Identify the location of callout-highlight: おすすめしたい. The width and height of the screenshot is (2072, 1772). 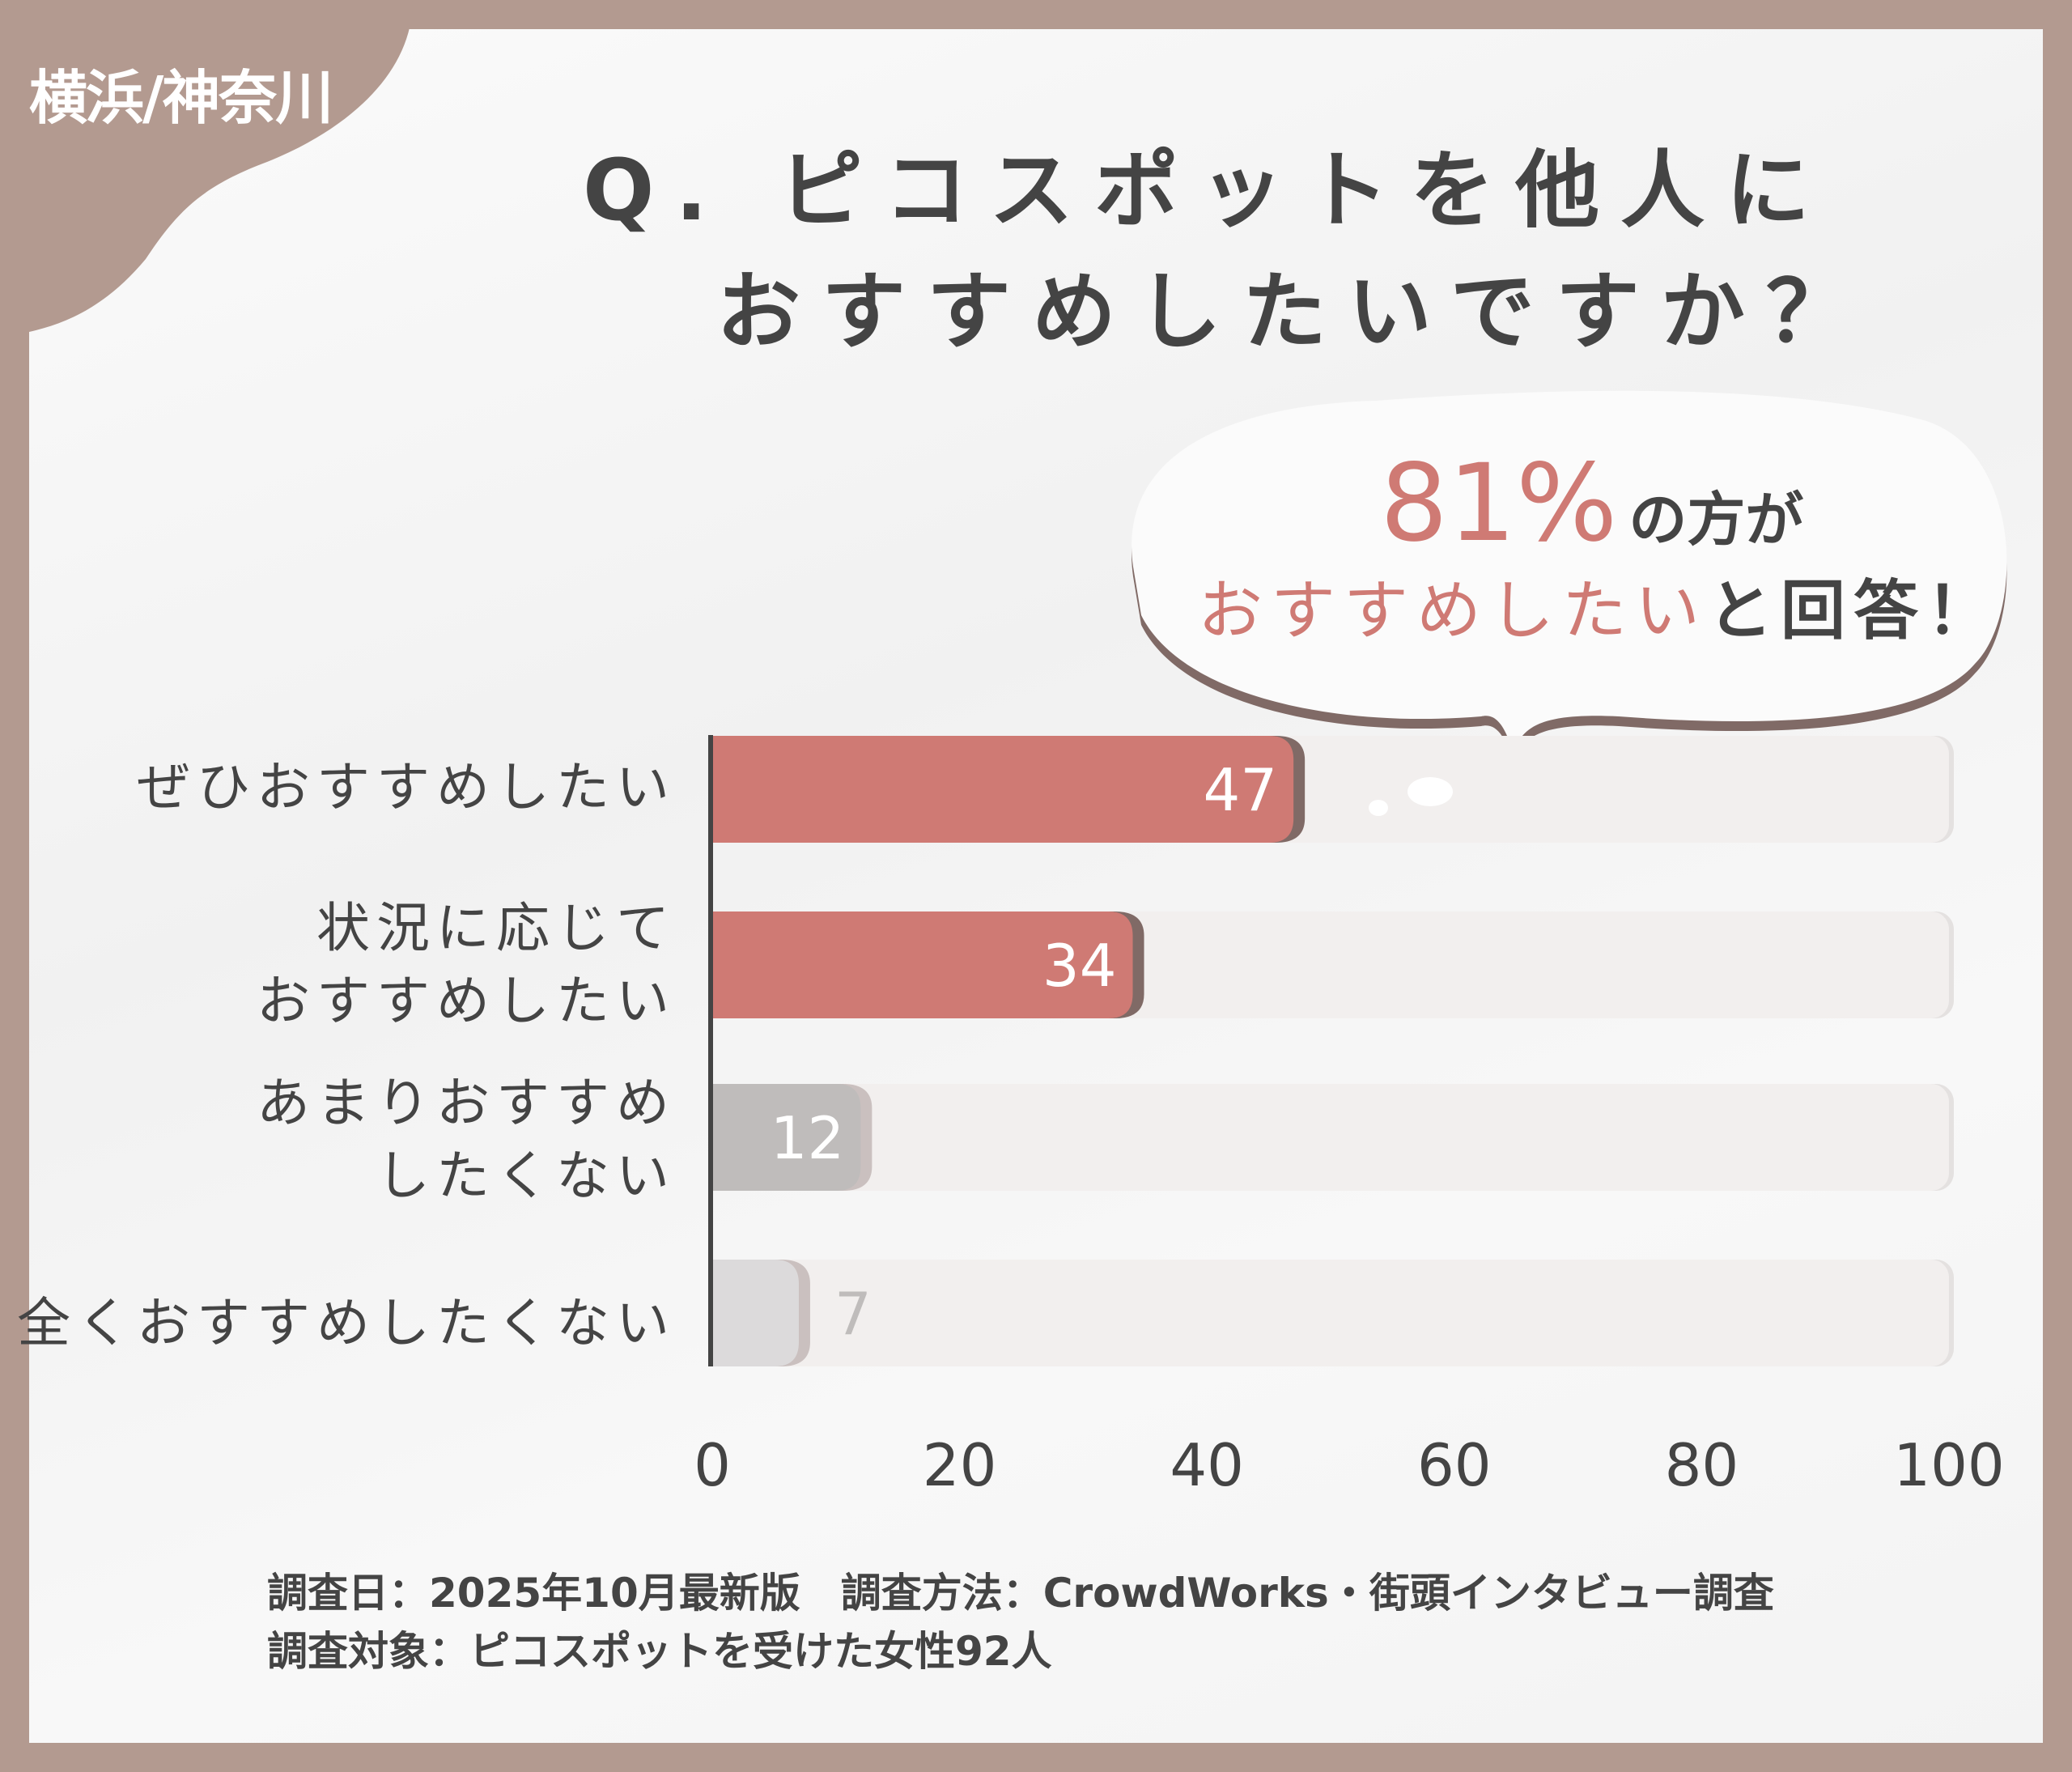
(1453, 611).